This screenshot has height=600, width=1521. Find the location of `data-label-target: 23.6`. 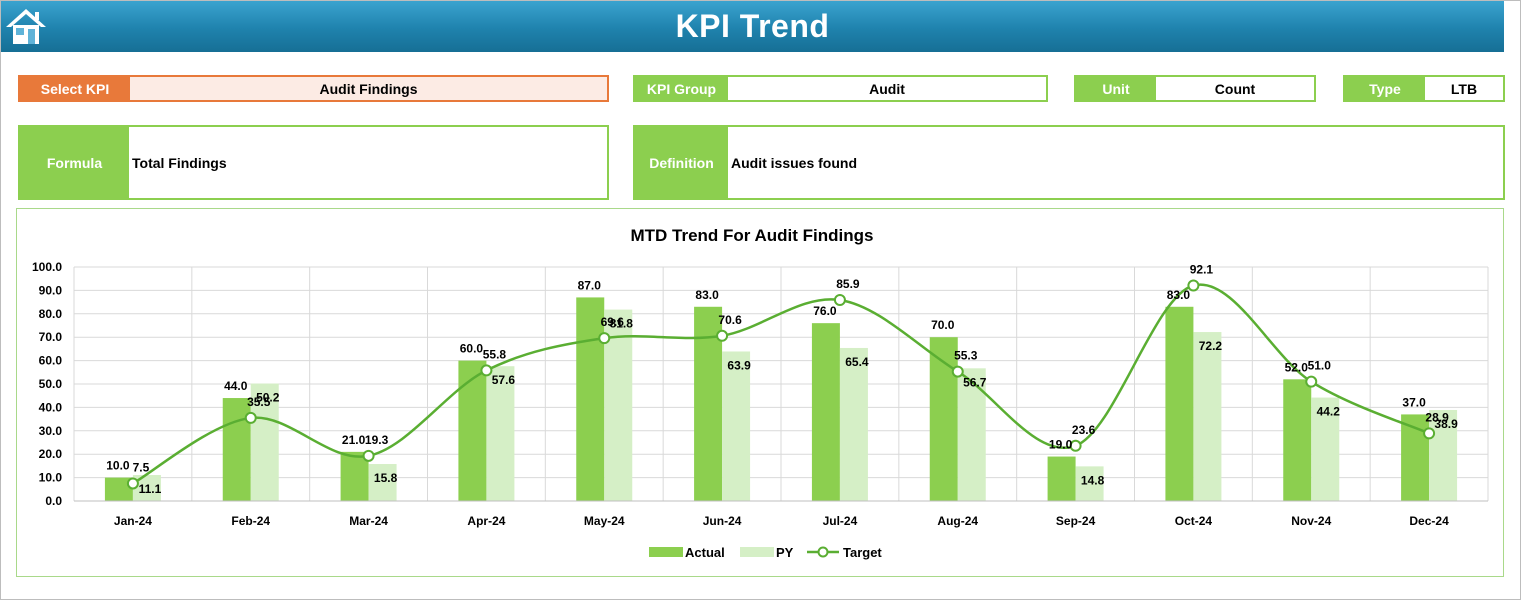

data-label-target: 23.6 is located at coordinates (1084, 430).